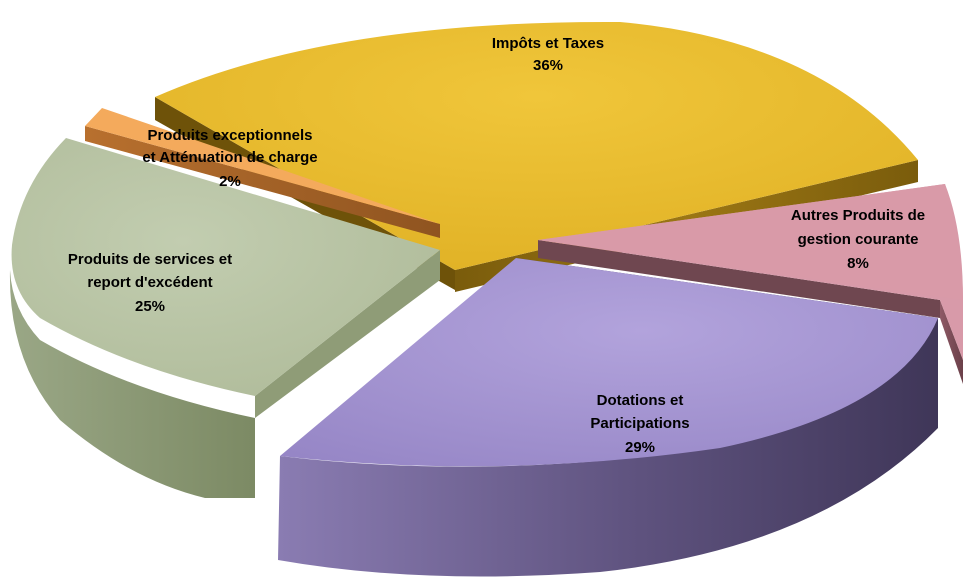  Describe the element at coordinates (150, 259) in the screenshot. I see `label-services-line1: Produits de services et` at that location.